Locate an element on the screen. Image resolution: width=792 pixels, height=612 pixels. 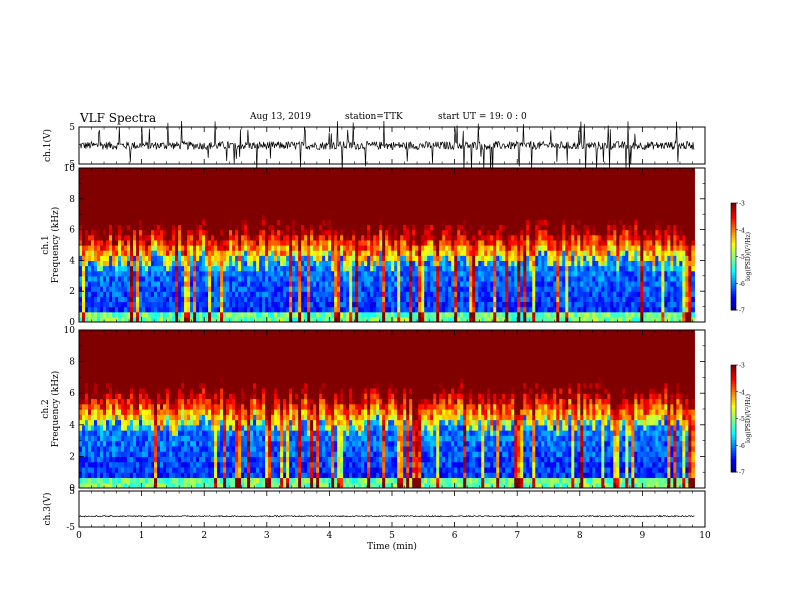
plot-title: VLF Spectra is located at coordinates (118, 118).